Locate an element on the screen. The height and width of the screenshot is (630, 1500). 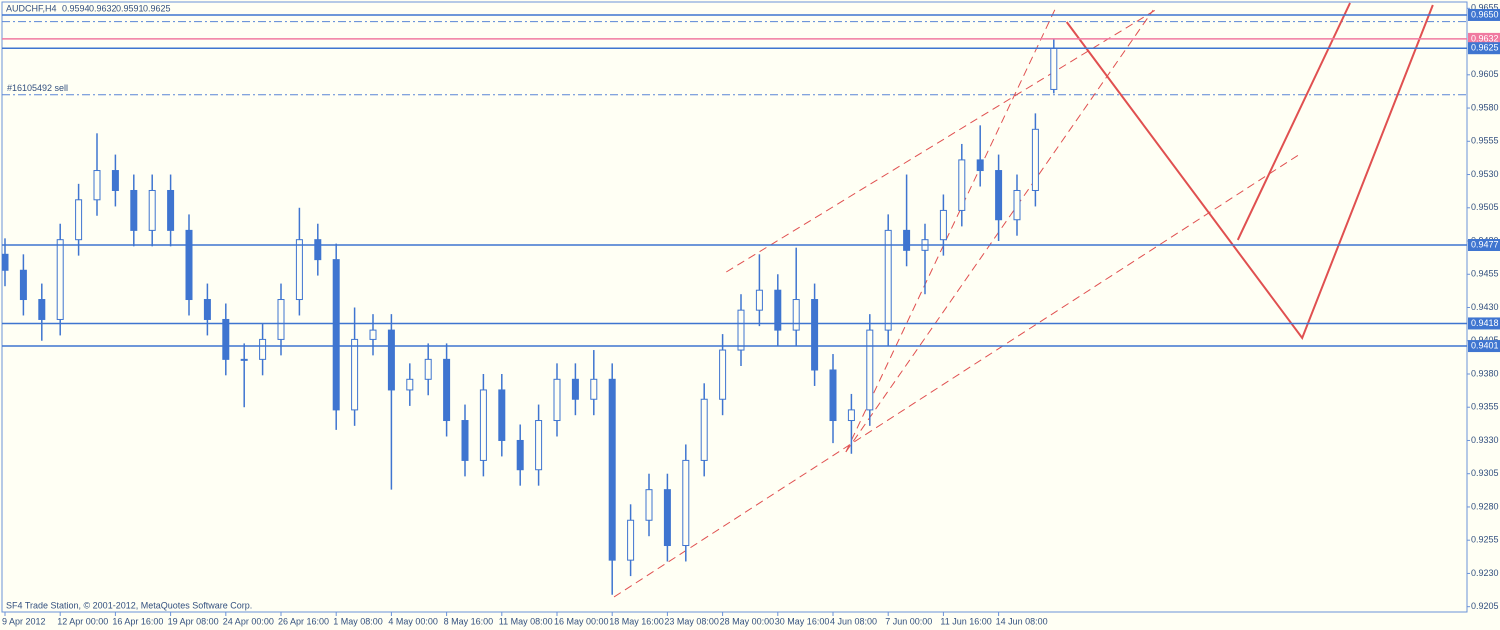
x-tick-label: 8 May 16:00 is located at coordinates (469, 621).